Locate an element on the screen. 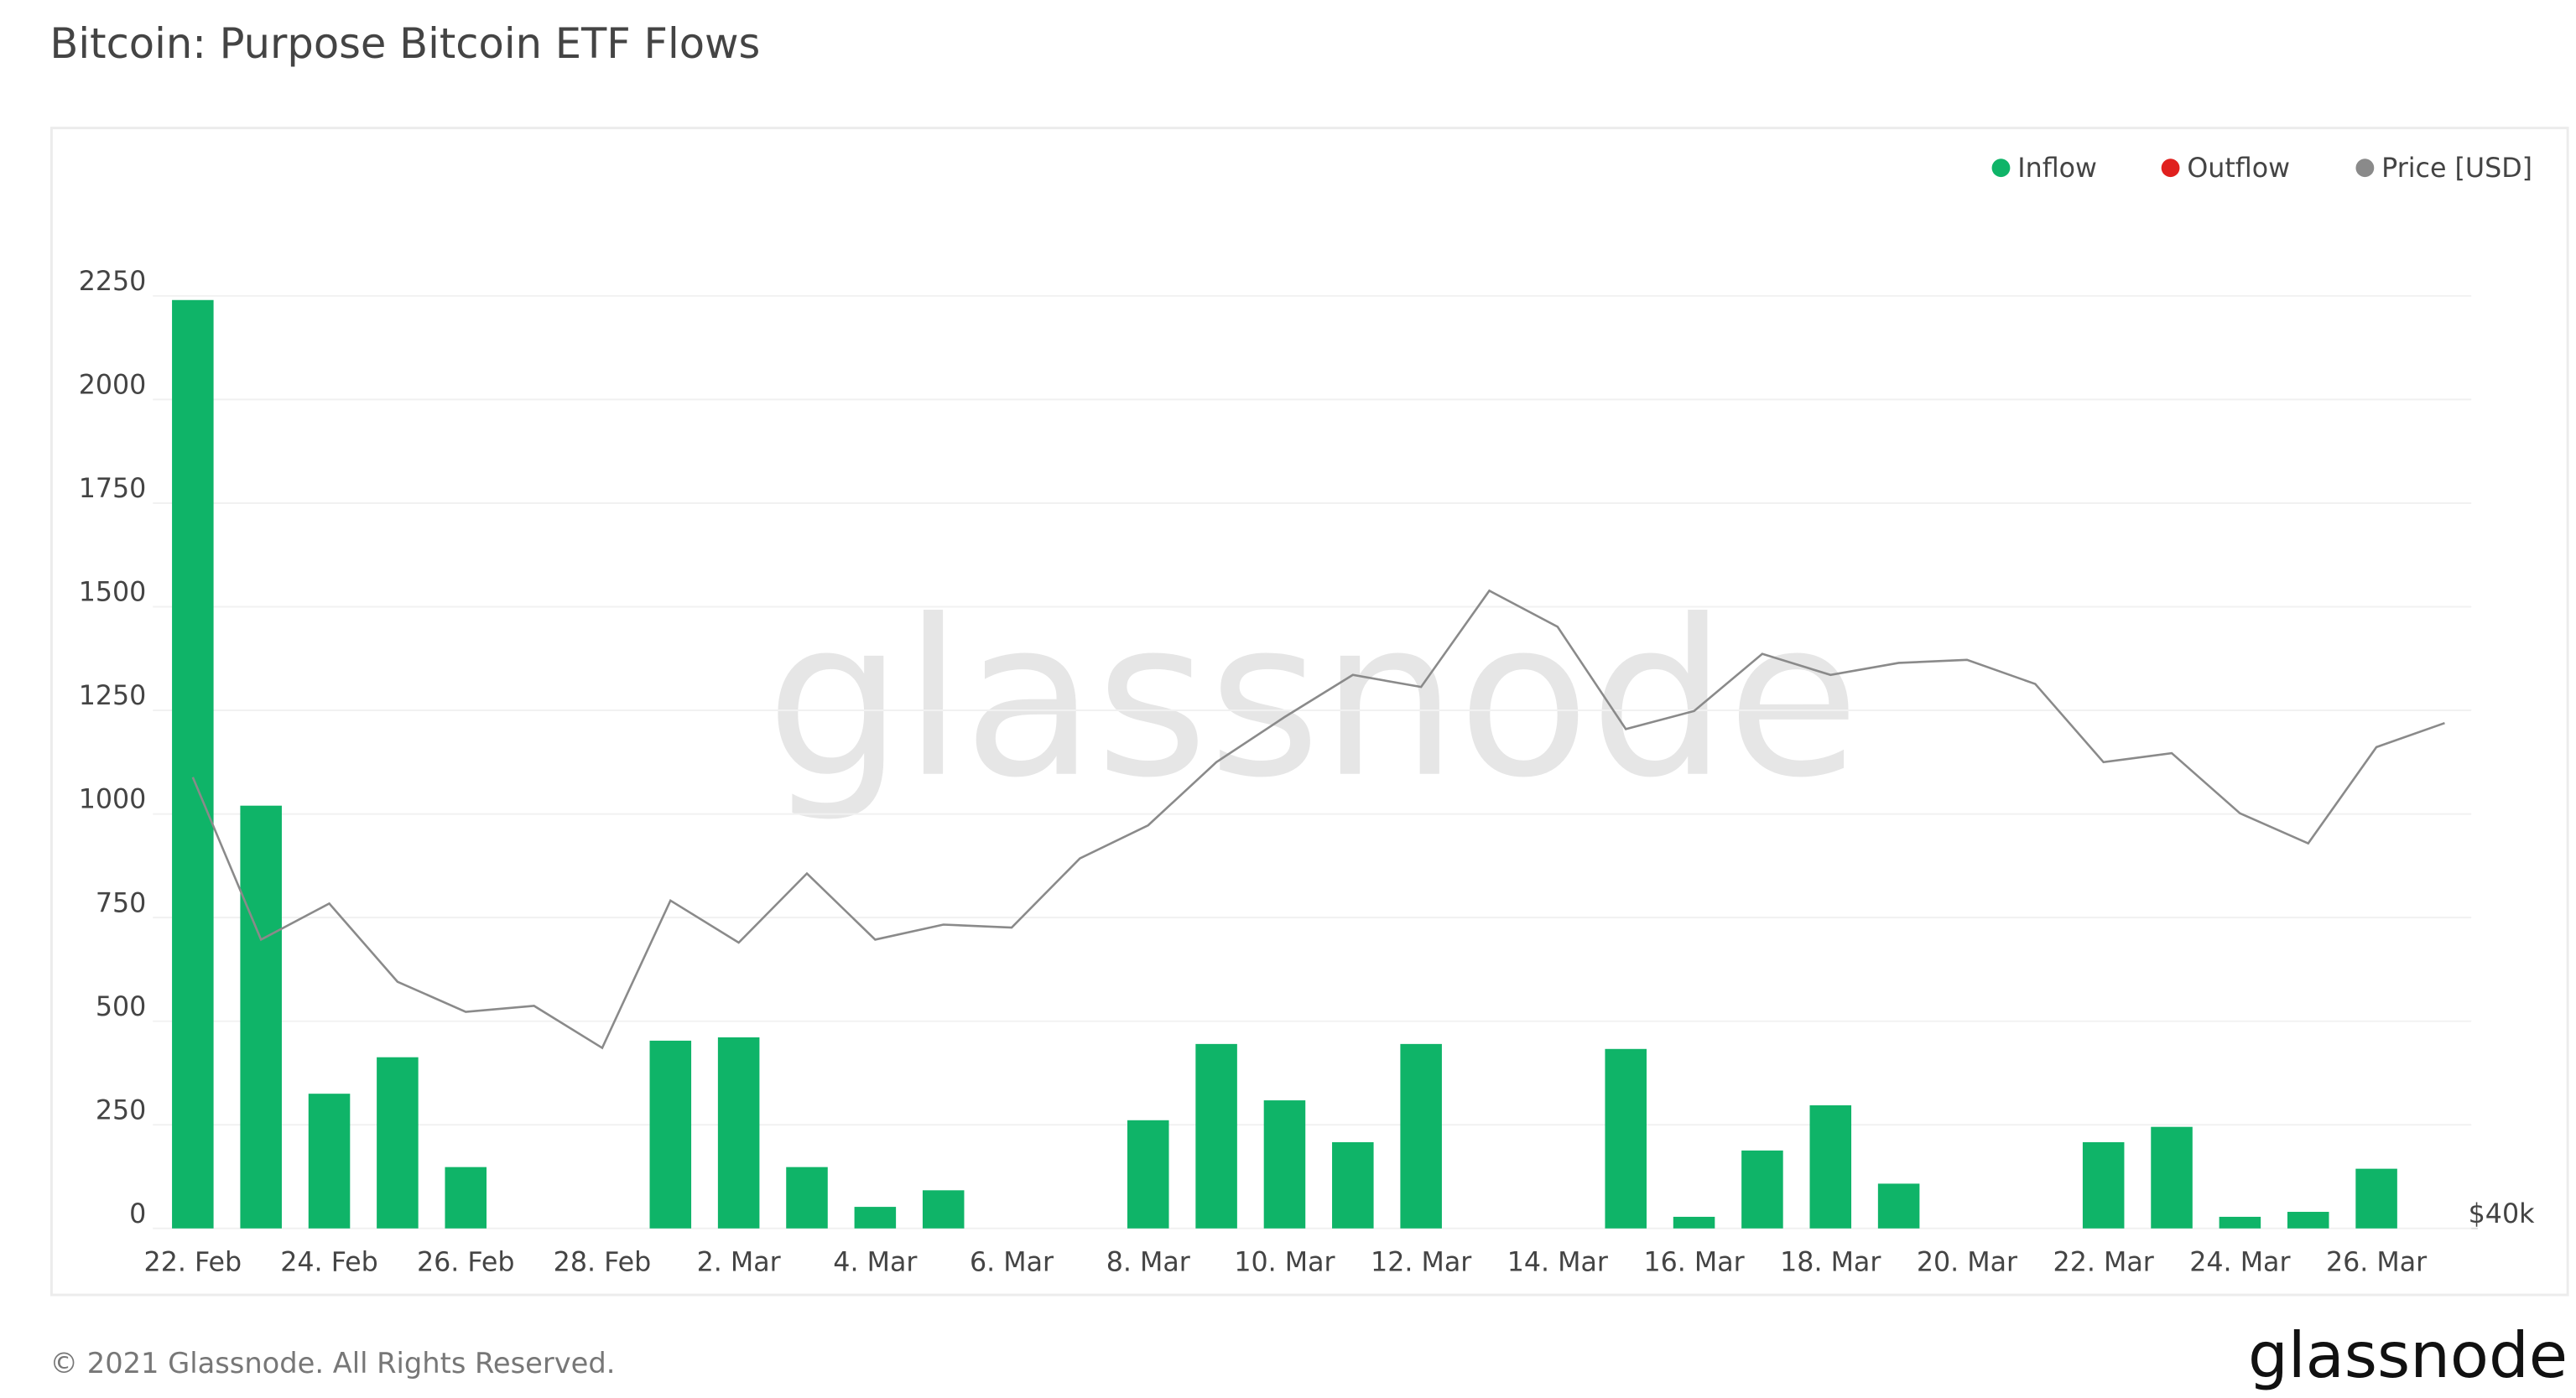 The width and height of the screenshot is (2576, 1398). x-tick-label: 6. Mar is located at coordinates (1012, 1262).